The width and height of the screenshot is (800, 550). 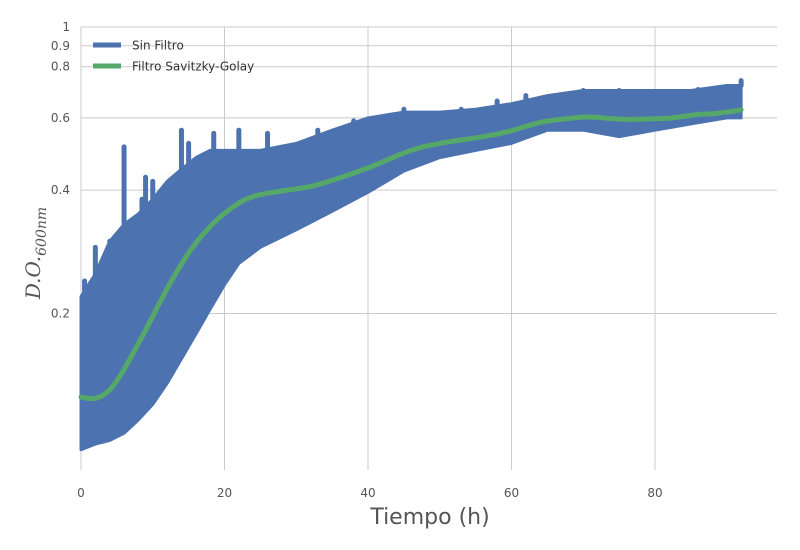 What do you see at coordinates (193, 67) in the screenshot?
I see `legend-label-savitzky-golay: Filtro Savitzky-Golay` at bounding box center [193, 67].